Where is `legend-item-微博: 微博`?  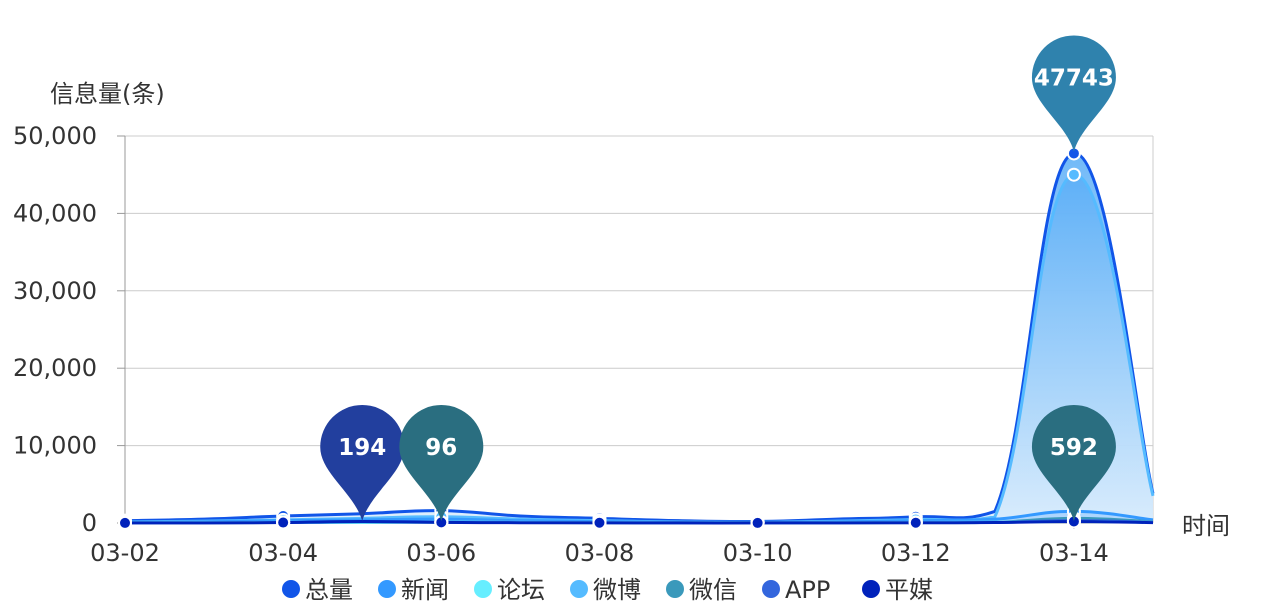 legend-item-微博: 微博 is located at coordinates (605, 590).